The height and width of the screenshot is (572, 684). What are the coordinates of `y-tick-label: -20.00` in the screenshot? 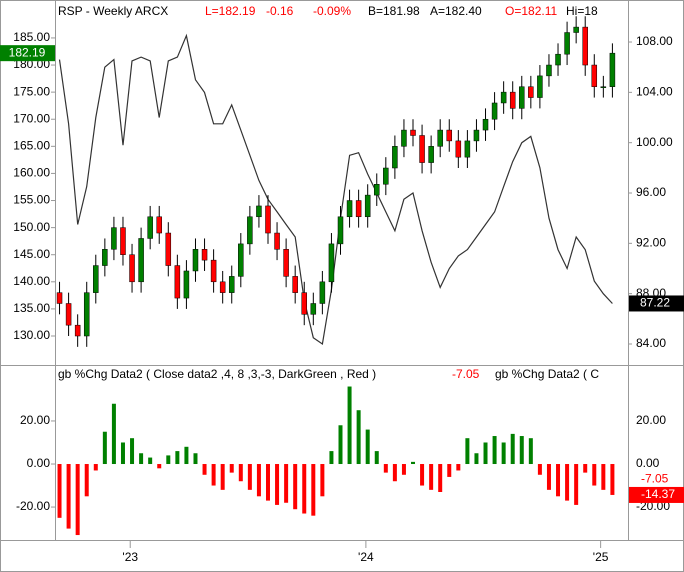 It's located at (33, 506).